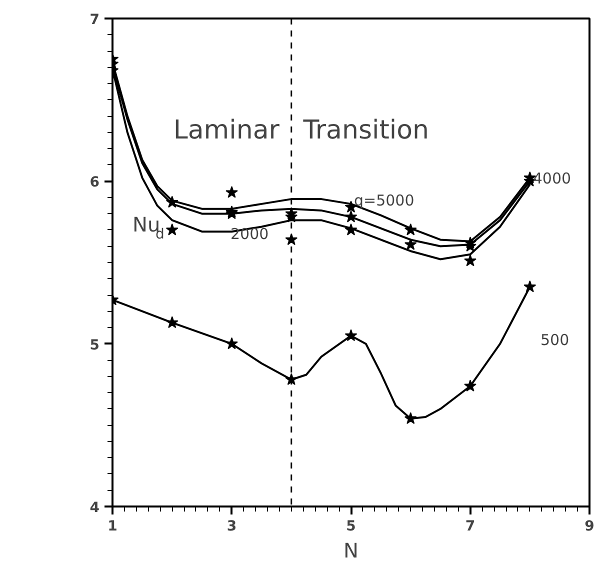 This screenshot has width=597, height=566. I want to click on x-tick-label: 3, so click(231, 526).